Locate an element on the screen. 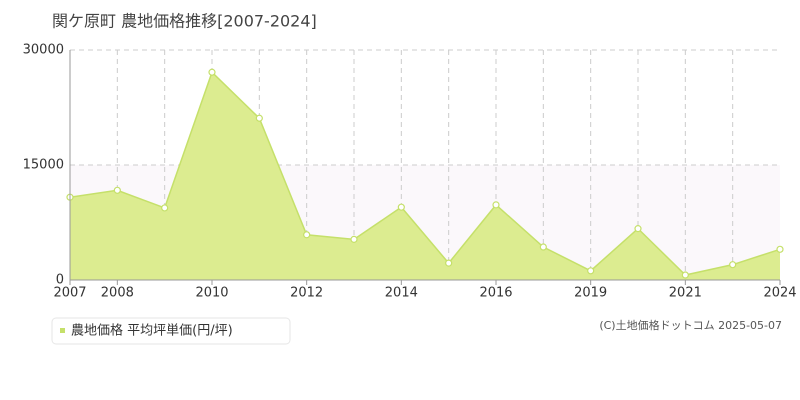  x-tick-label: 2016 is located at coordinates (495, 293).